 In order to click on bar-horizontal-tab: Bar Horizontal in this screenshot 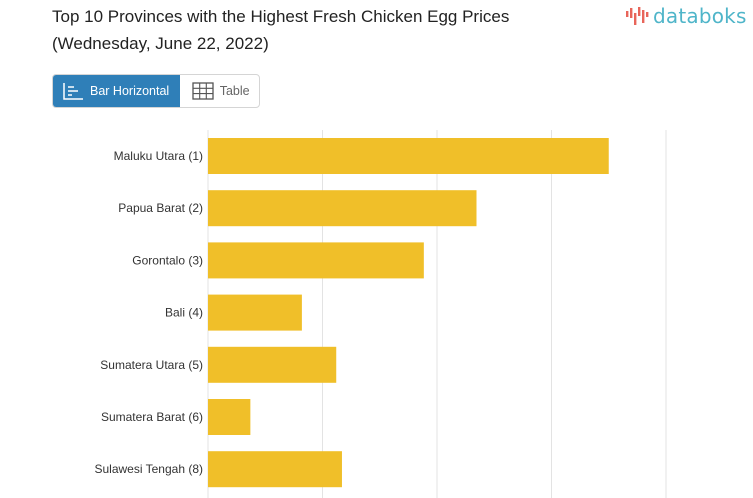, I will do `click(116, 91)`.